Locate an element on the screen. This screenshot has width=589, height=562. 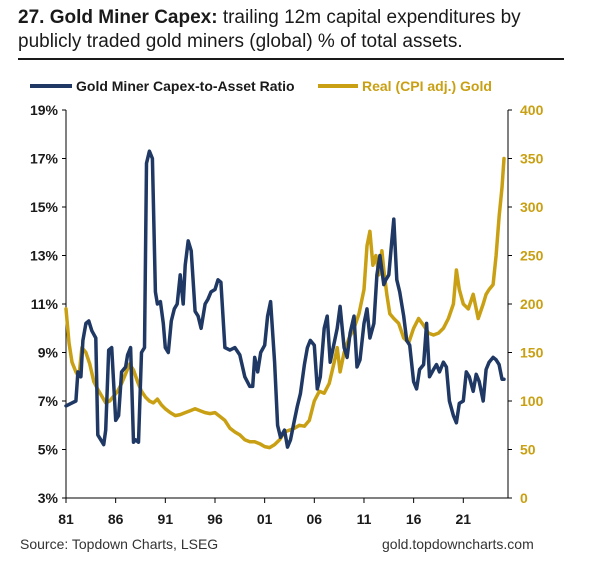
legend-label-gold: Real (CPI adj.) Gold is located at coordinates (427, 86).